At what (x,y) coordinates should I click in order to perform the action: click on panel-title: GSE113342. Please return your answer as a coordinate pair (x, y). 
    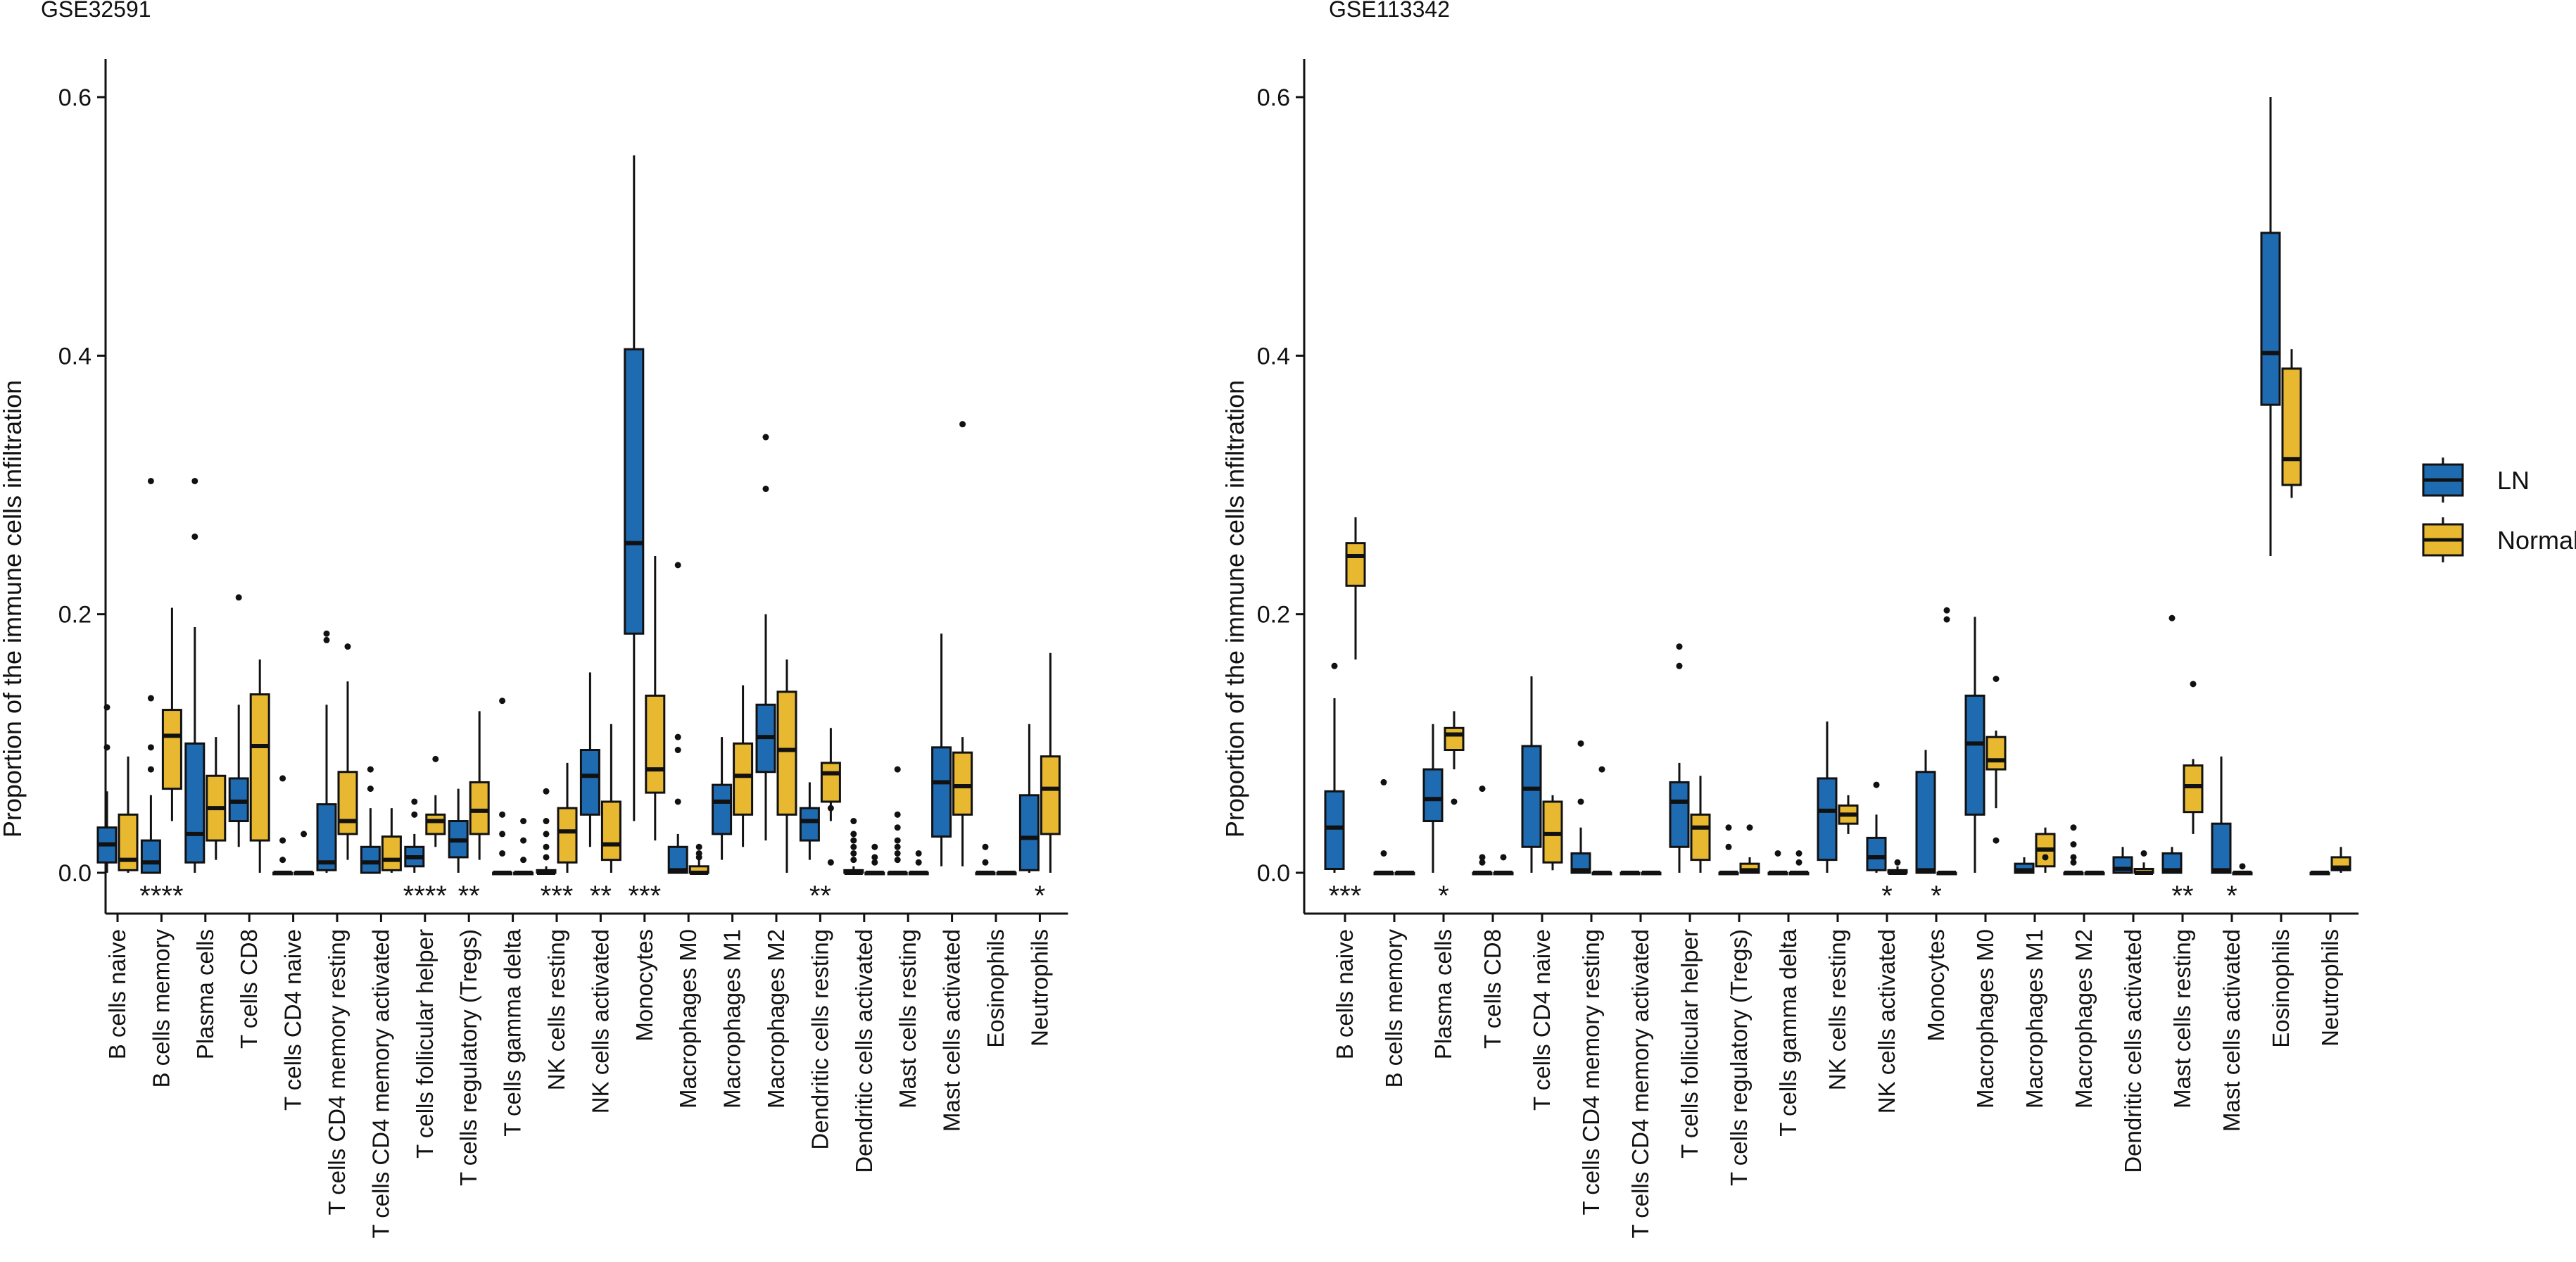
    Looking at the image, I should click on (1389, 11).